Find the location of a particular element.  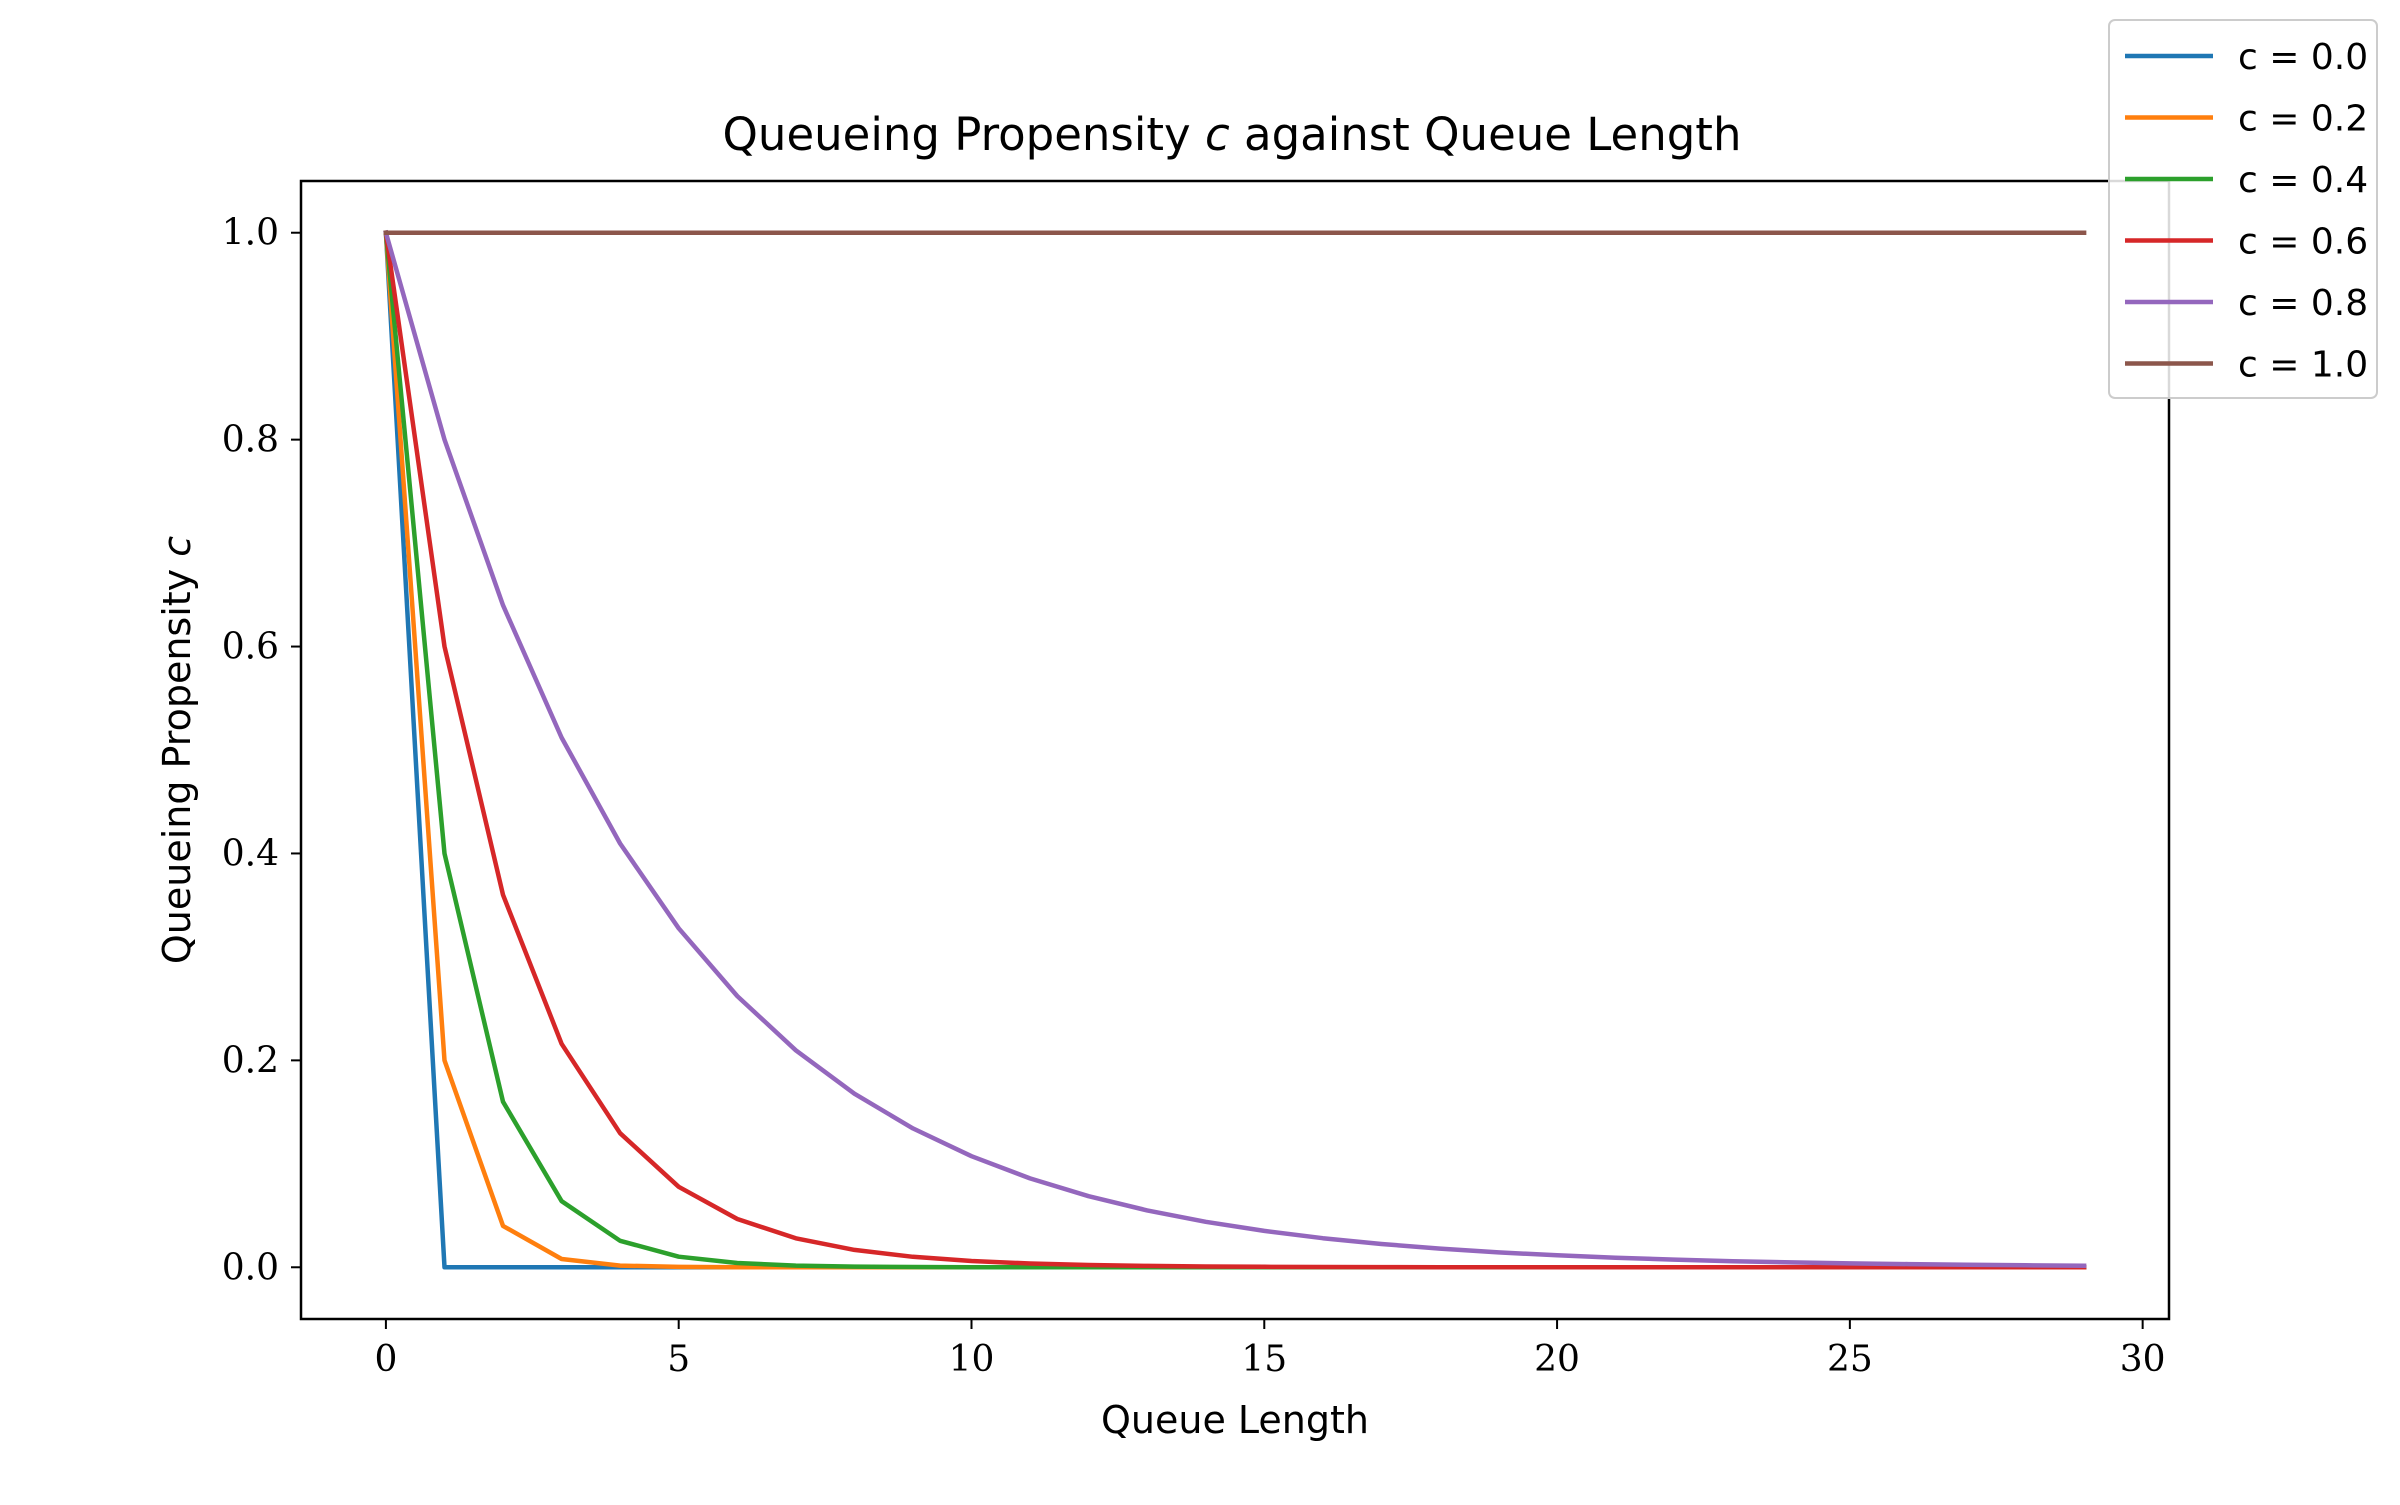

y-tick-label: 0.8 is located at coordinates (250, 440).